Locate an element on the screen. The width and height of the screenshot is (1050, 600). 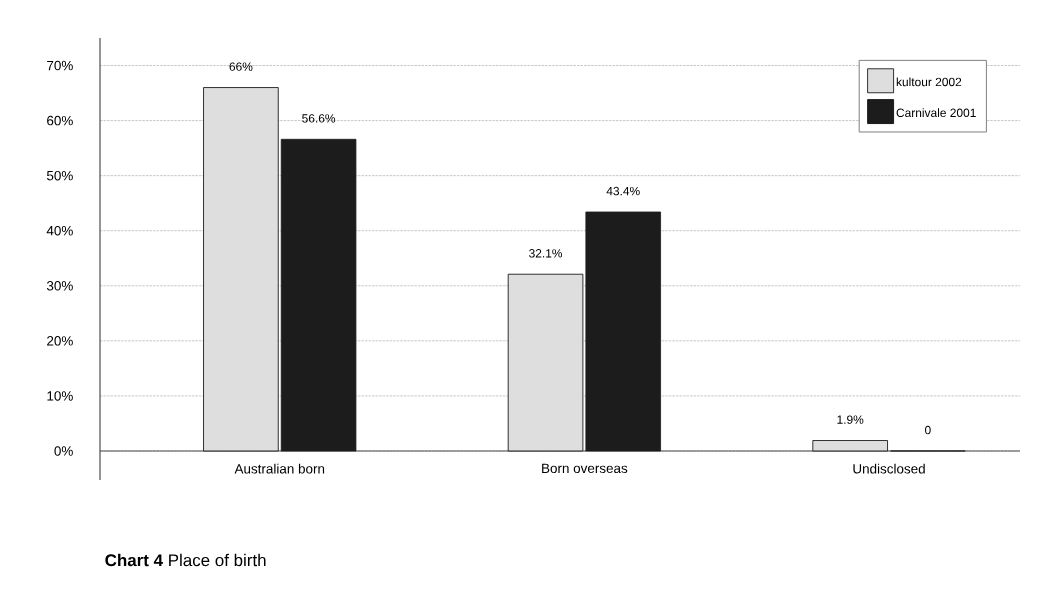
legend-label: Carnivale 2001 is located at coordinates (936, 113).